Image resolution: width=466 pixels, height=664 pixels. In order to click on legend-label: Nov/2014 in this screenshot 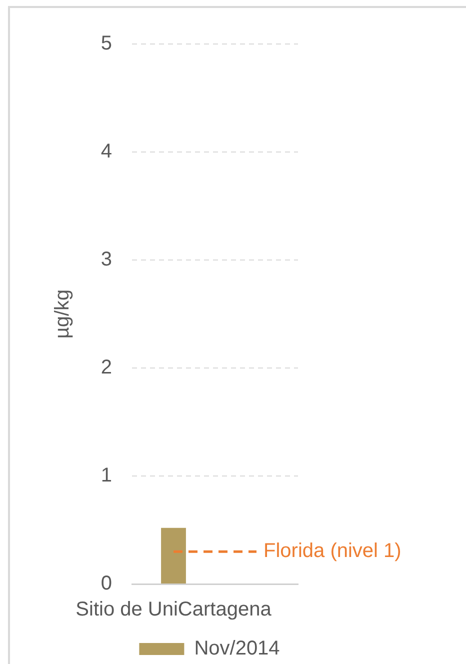, I will do `click(237, 649)`.